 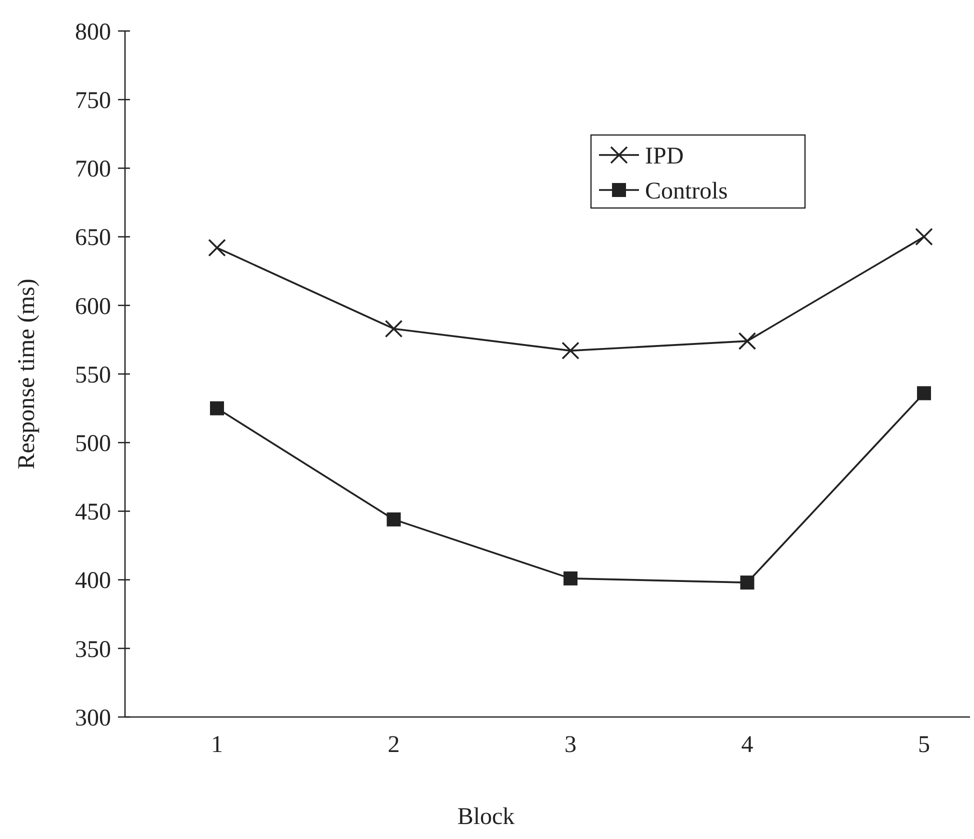 I want to click on legend-label: Controls, so click(x=686, y=191).